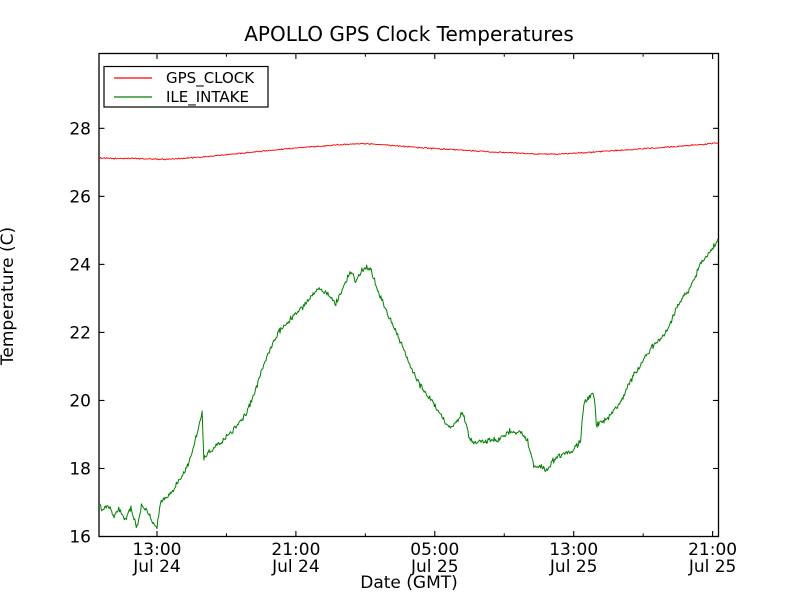 The width and height of the screenshot is (800, 600). What do you see at coordinates (210, 78) in the screenshot?
I see `legend-label-GPS_CLOCK: GPS_CLOCK` at bounding box center [210, 78].